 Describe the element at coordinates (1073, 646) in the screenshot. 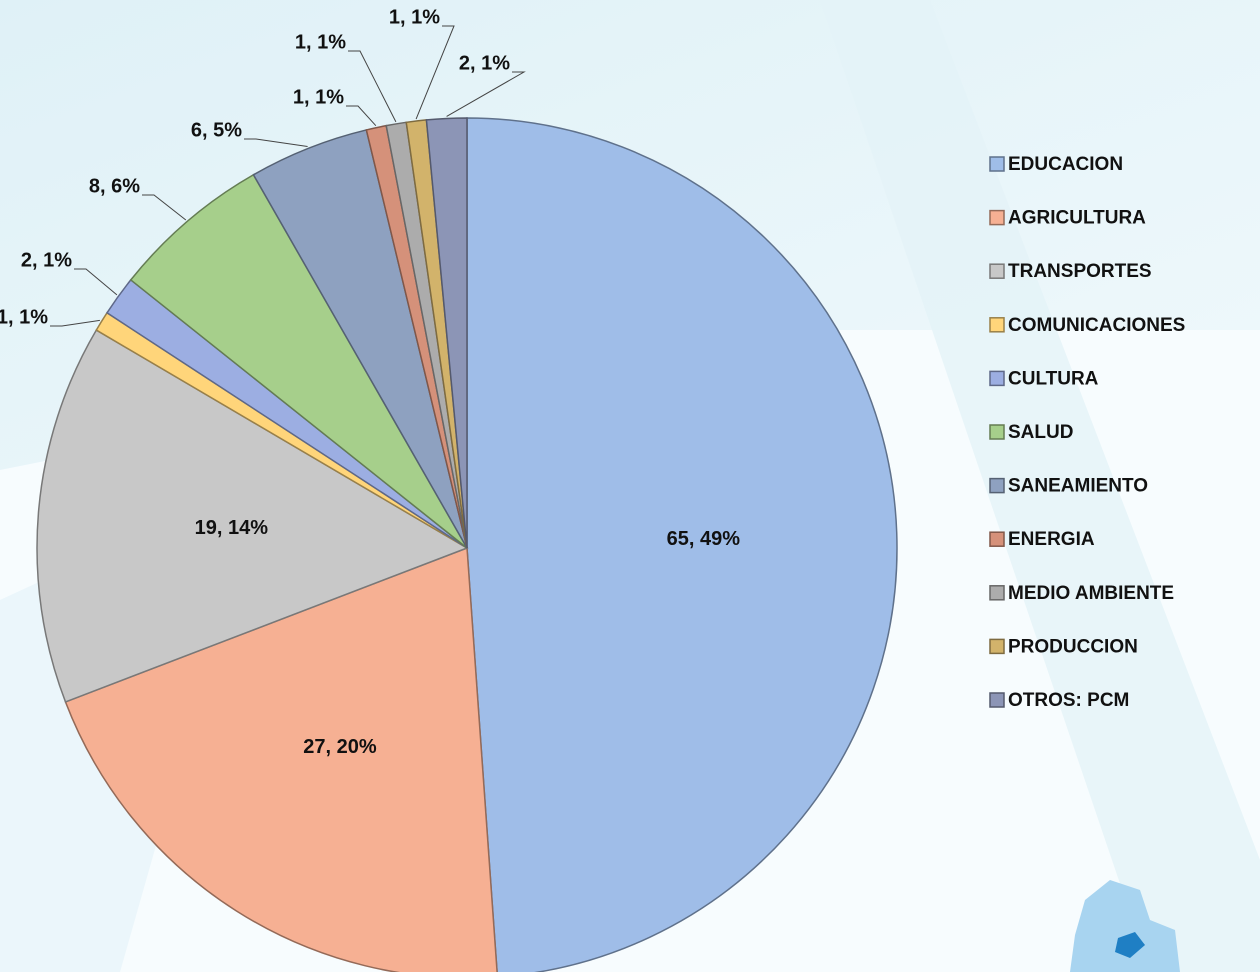

I see `legend-label: PRODUCCION` at that location.